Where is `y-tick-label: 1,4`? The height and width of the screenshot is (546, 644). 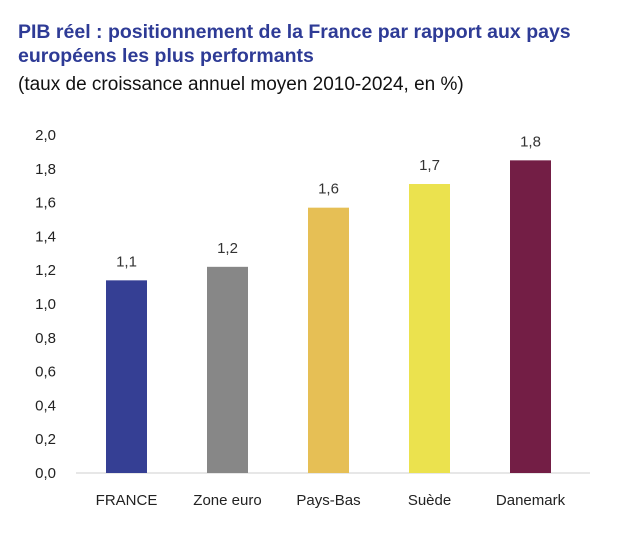 y-tick-label: 1,4 is located at coordinates (45, 236).